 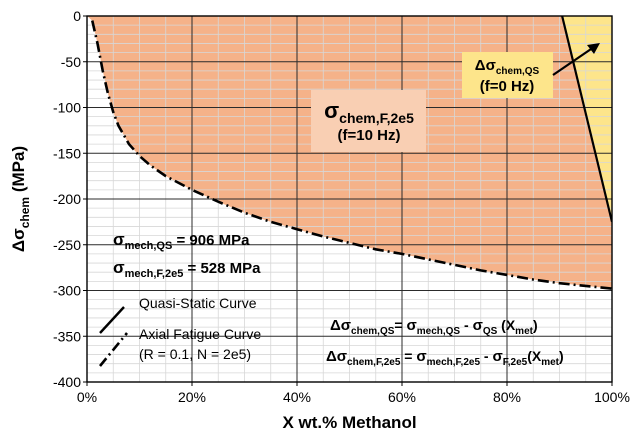 I want to click on eq1-term-a: σ, so click(x=411, y=325).